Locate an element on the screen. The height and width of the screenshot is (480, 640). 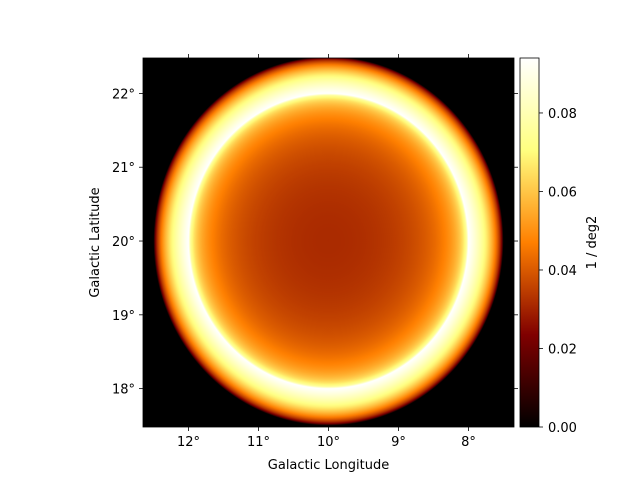
colorbar: 0.00 0.02 0.04 0.06 0.08 1 / deg2 is located at coordinates (559, 246).